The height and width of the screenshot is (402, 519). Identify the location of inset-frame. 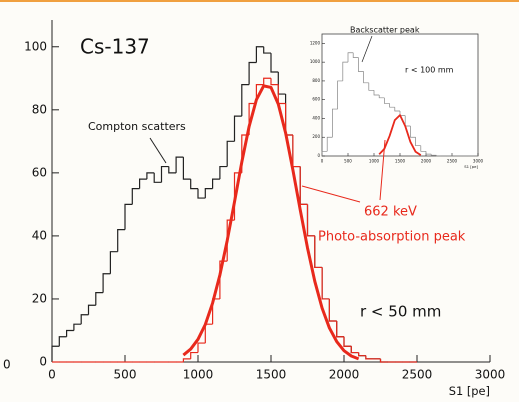
(400, 95).